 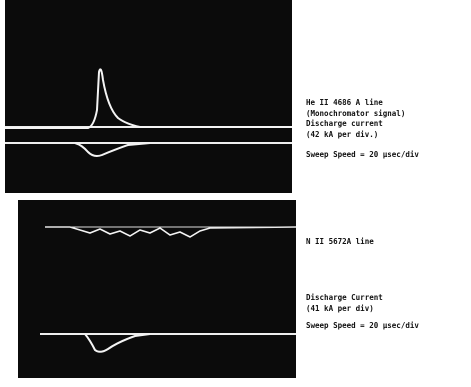 What do you see at coordinates (356, 113) in the screenshot?
I see `caption-line: (Monochromator signal)` at bounding box center [356, 113].